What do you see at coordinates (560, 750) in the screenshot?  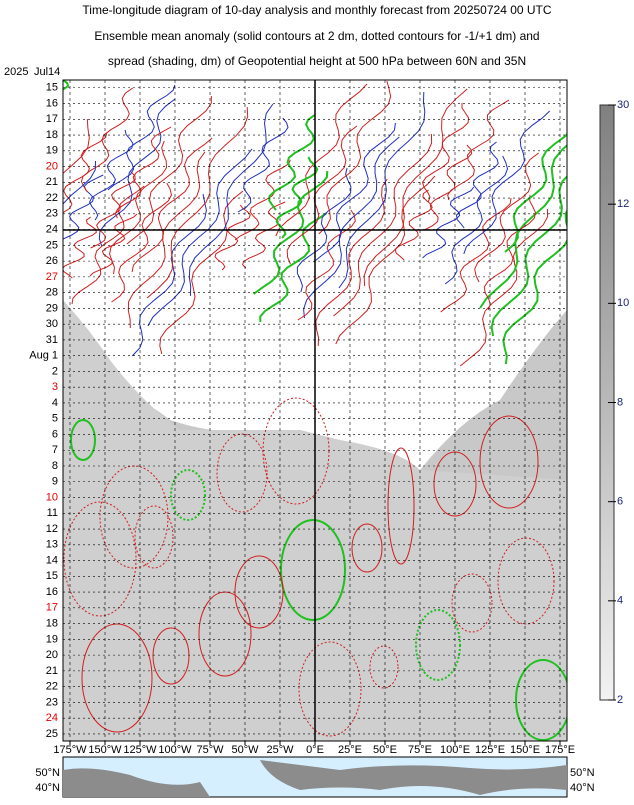 I see `x-tick-label: 175°E` at bounding box center [560, 750].